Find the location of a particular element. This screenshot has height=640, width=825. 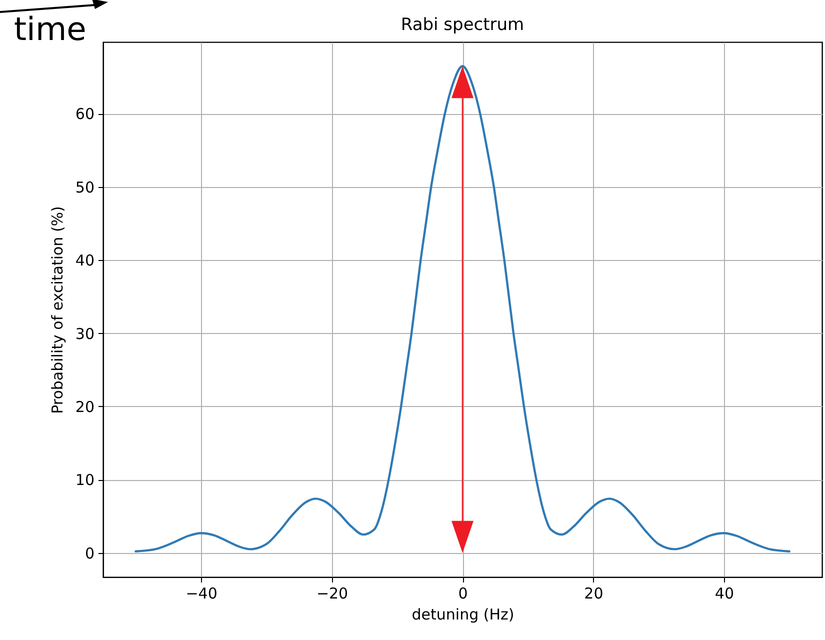

y-tick-label: 0 is located at coordinates (89, 553).